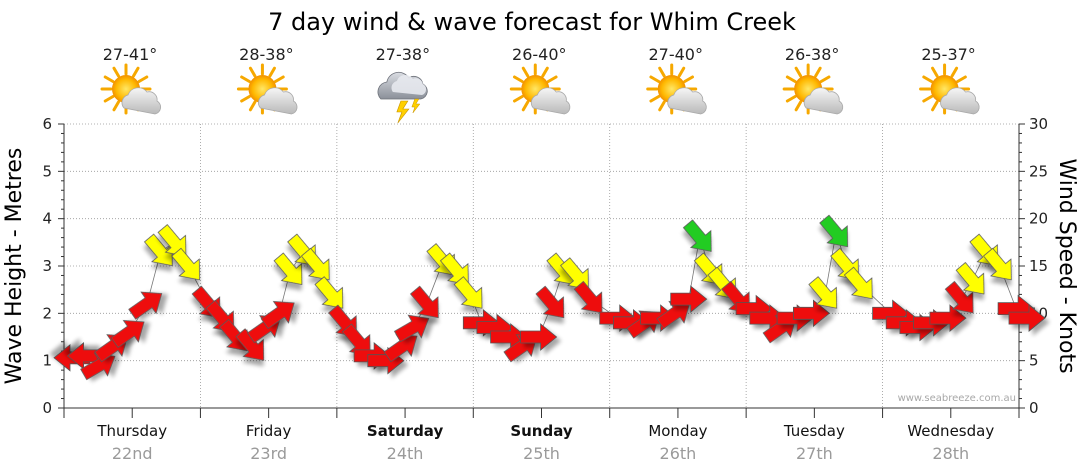  I want to click on y-tick-label-right: 0, so click(1034, 408).